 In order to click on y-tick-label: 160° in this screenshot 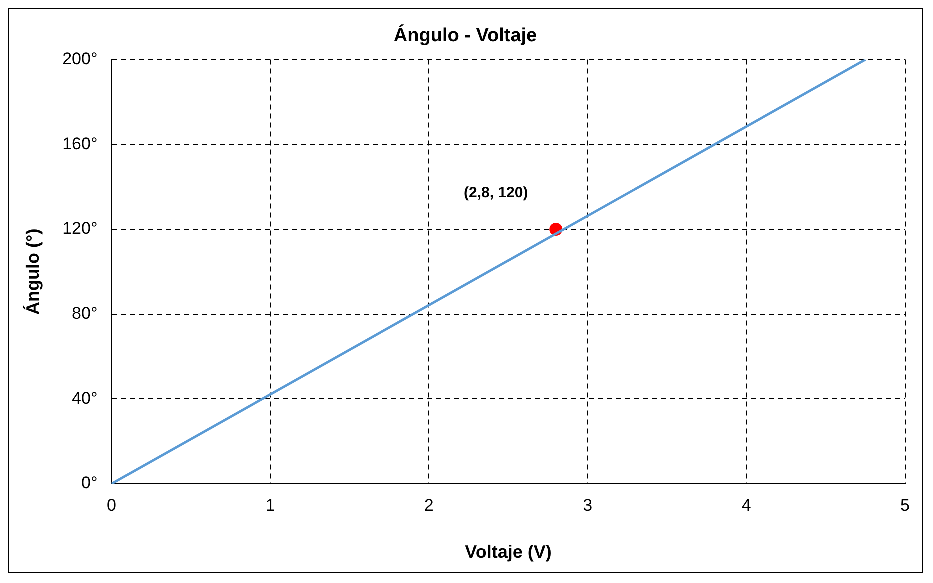, I will do `click(80, 144)`.